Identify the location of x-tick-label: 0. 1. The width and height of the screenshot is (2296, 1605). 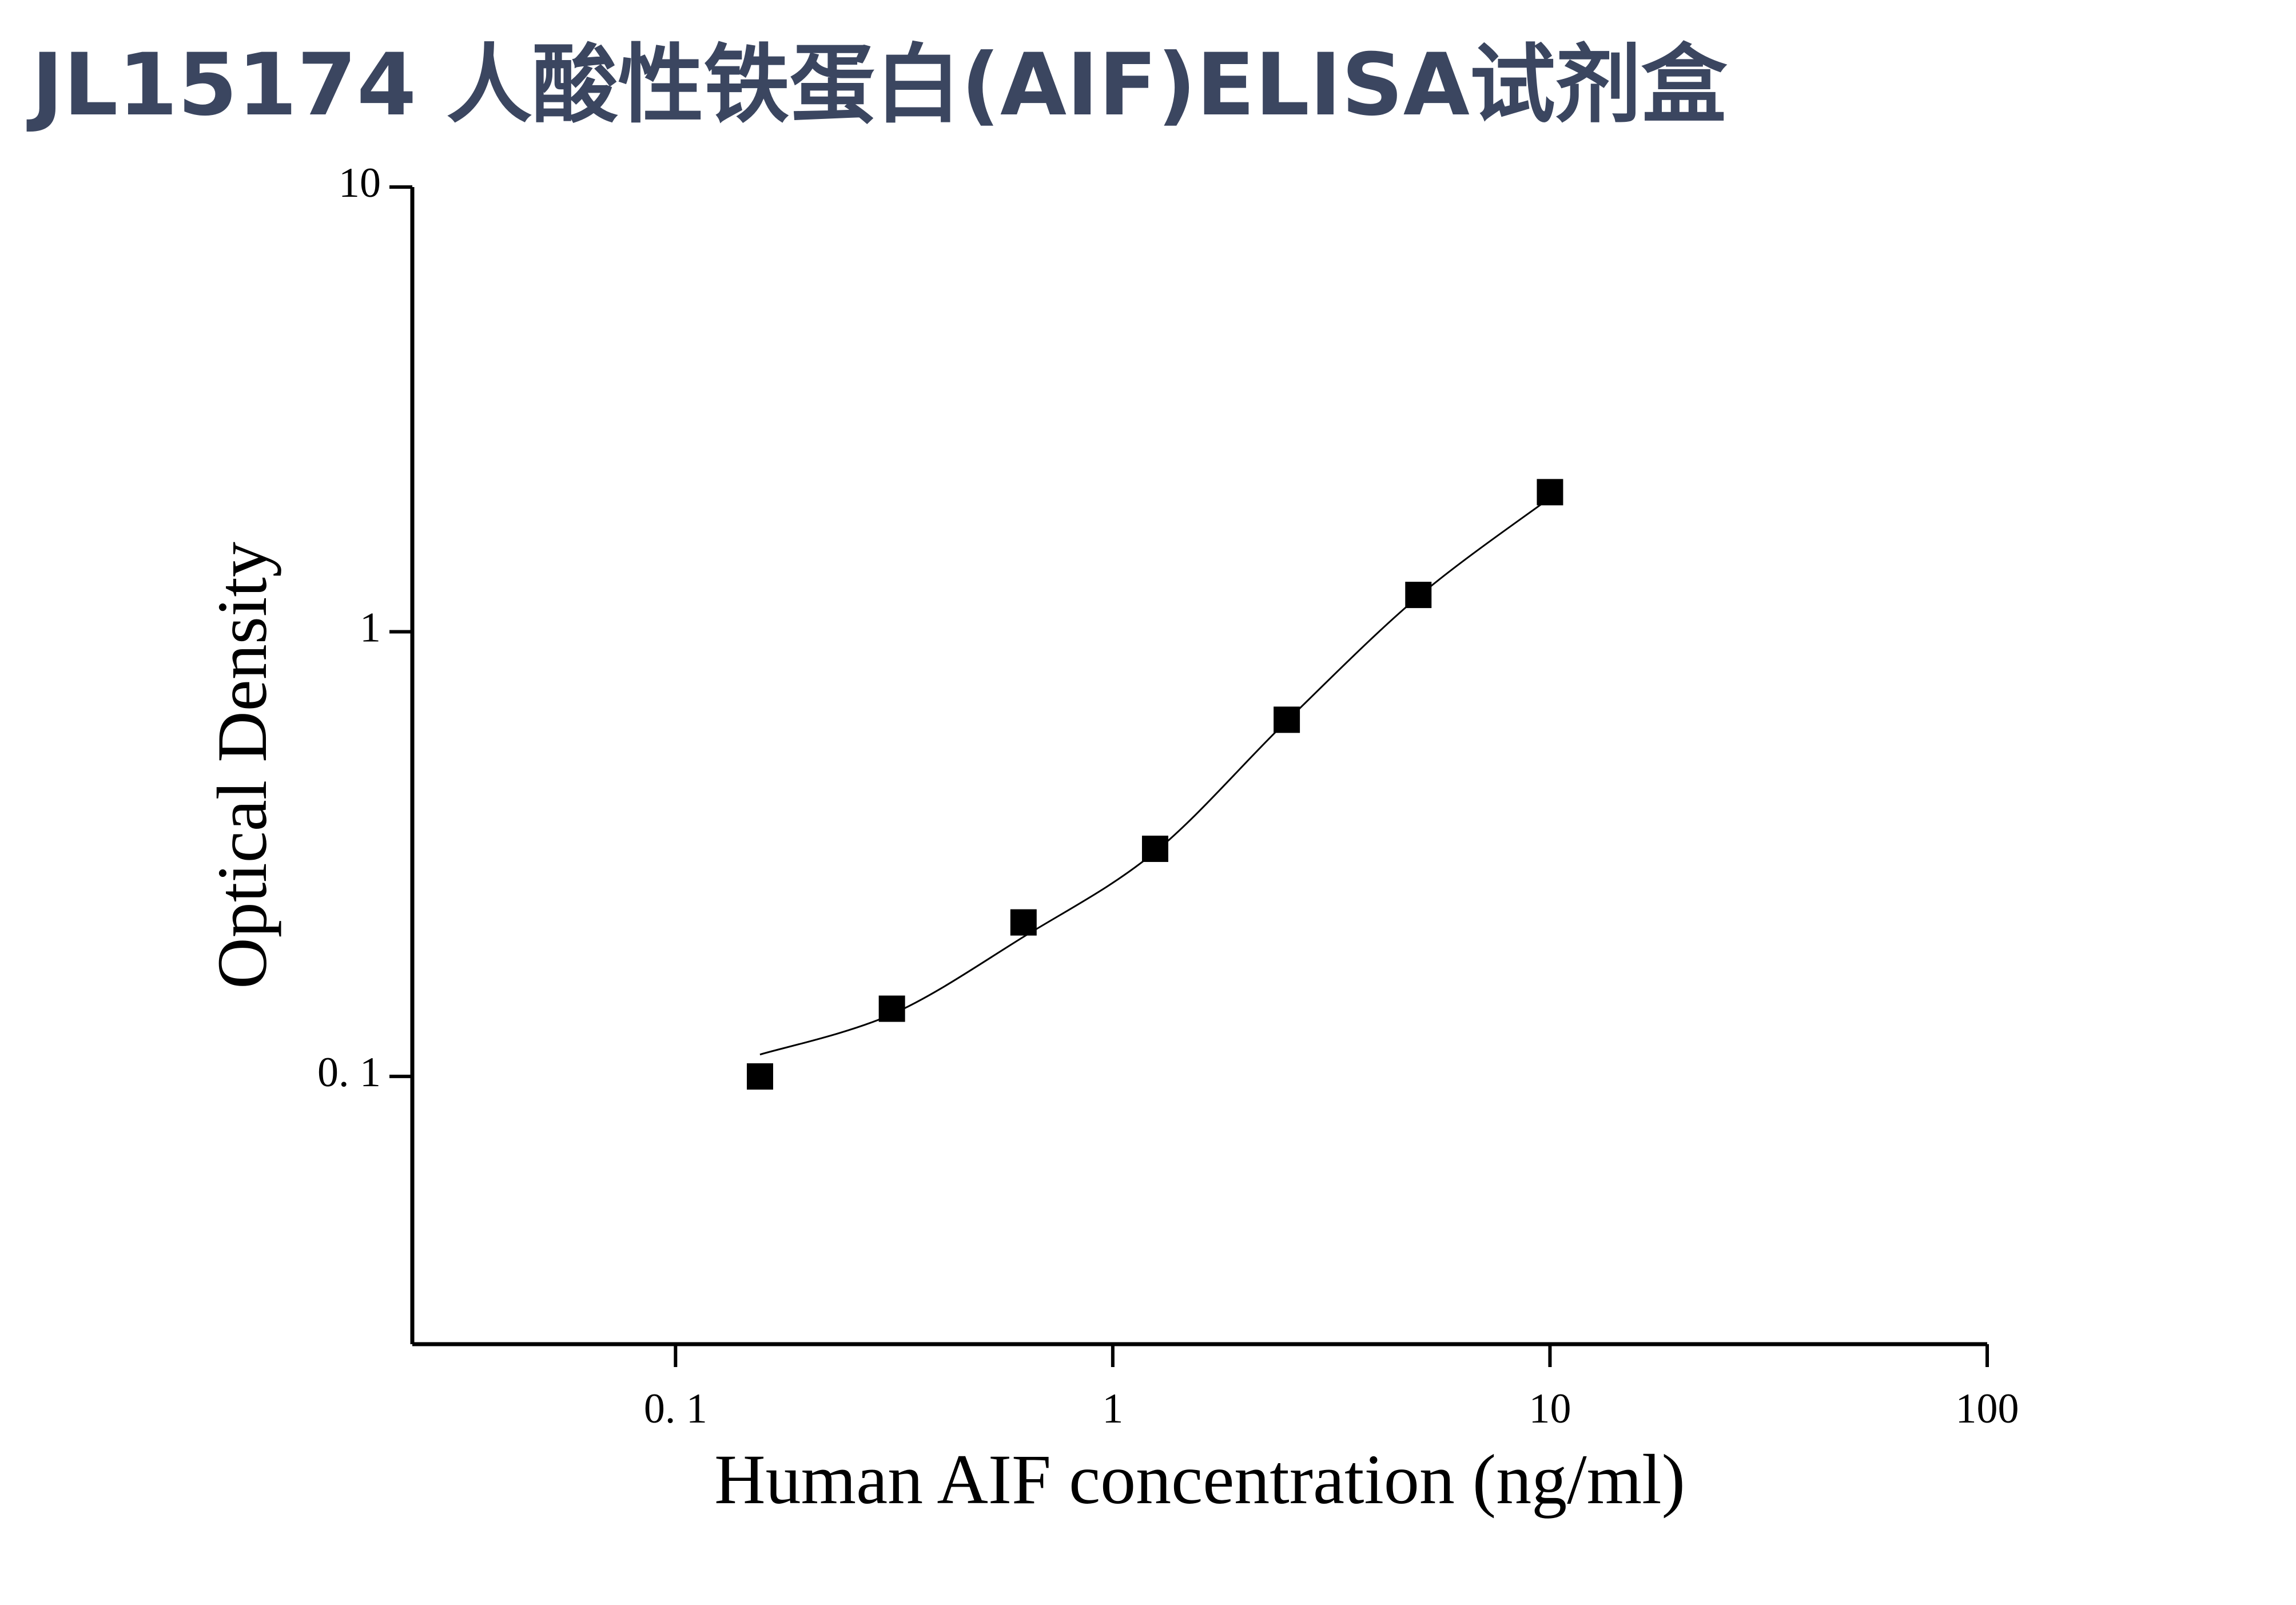
(675, 1408).